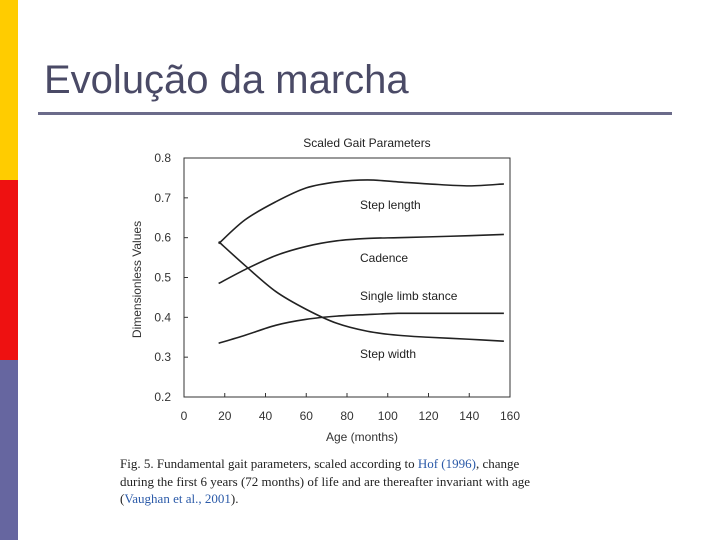  Describe the element at coordinates (162, 357) in the screenshot. I see `y-tick-label: 0.3` at that location.